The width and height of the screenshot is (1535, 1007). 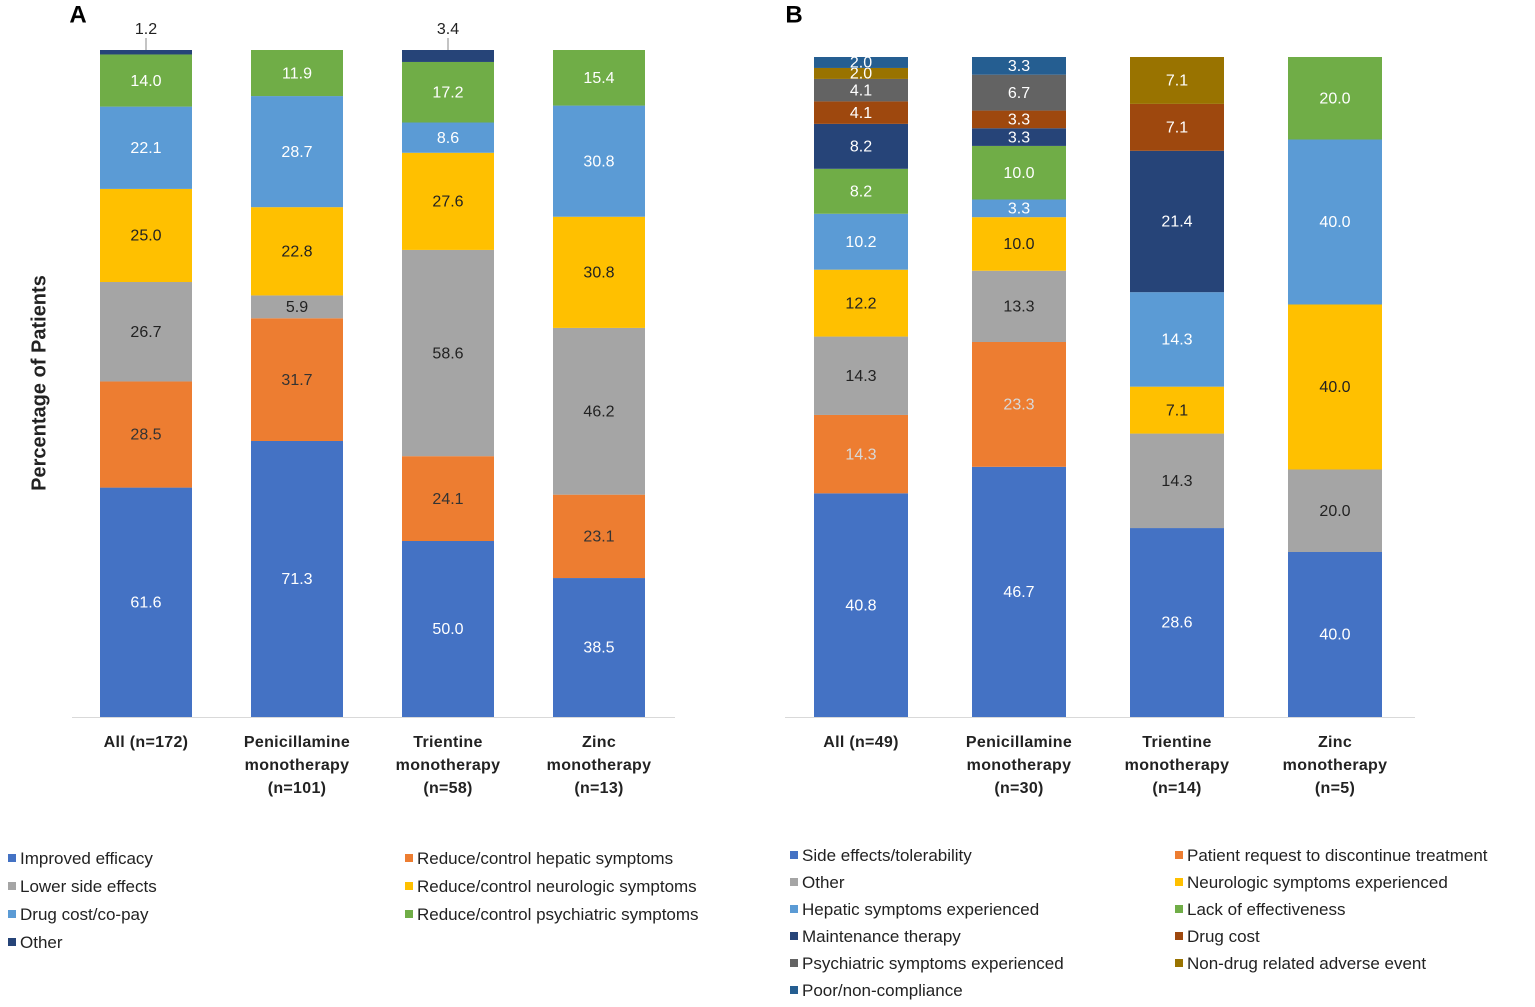 I want to click on x-tick-label: Zinc monotherapy (n=5), so click(x=1335, y=765).